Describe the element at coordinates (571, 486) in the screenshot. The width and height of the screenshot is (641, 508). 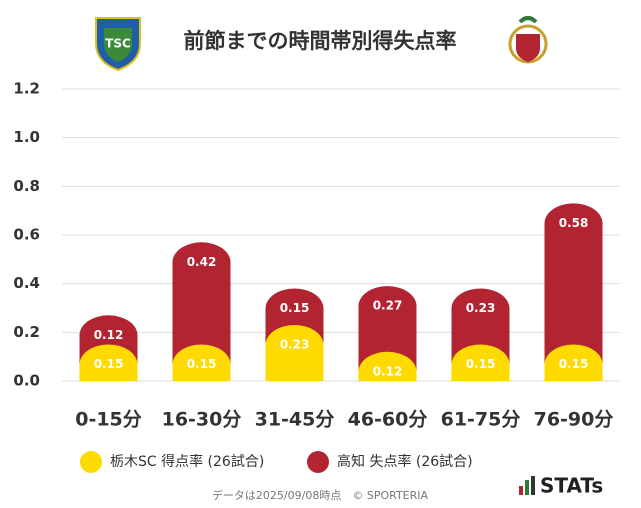
I see `brand-text: STATs` at that location.